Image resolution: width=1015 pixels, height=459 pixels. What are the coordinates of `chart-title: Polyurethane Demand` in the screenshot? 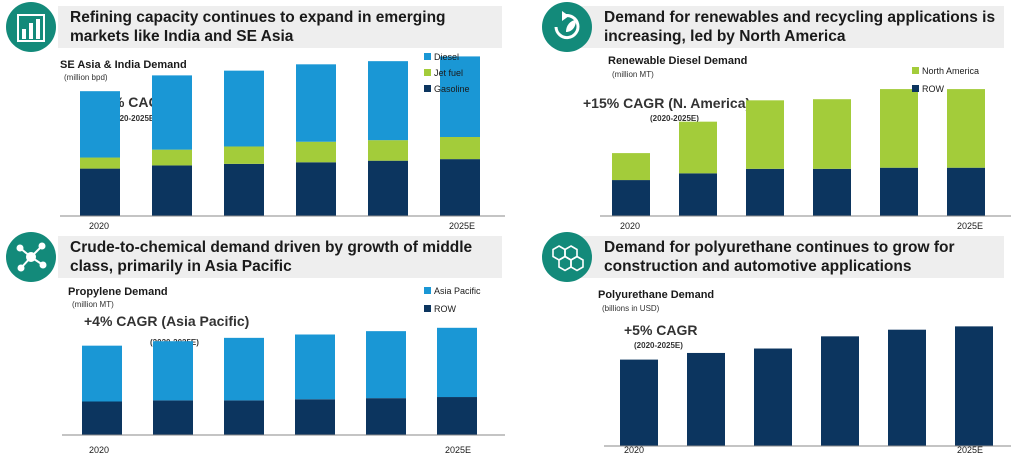 It's located at (656, 295).